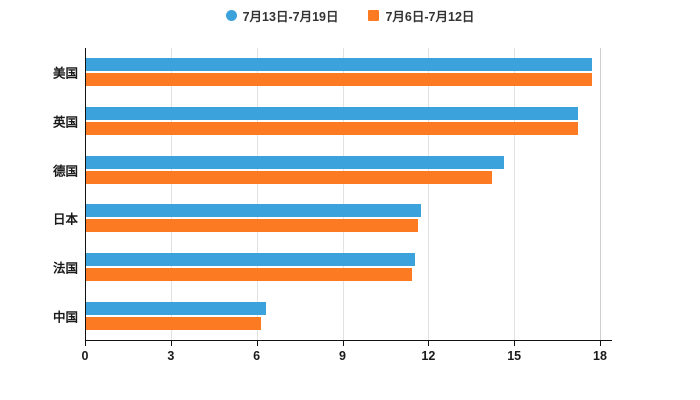 This screenshot has width=700, height=400. What do you see at coordinates (85, 356) in the screenshot?
I see `x-tick-label: 0` at bounding box center [85, 356].